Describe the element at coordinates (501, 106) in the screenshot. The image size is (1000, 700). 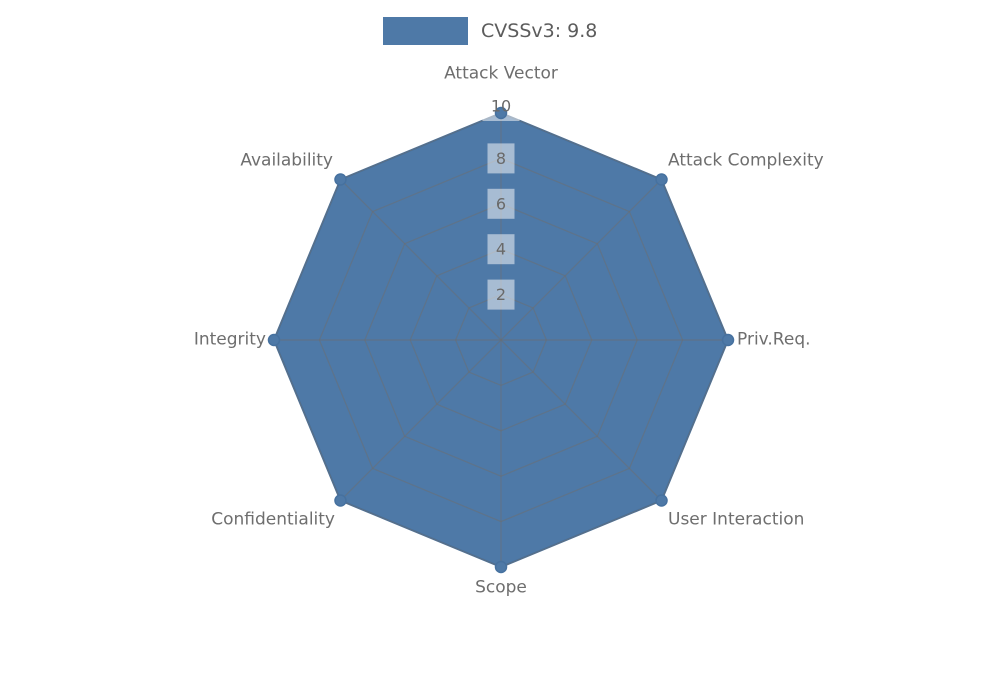
I see `tick-label-10: 10` at that location.